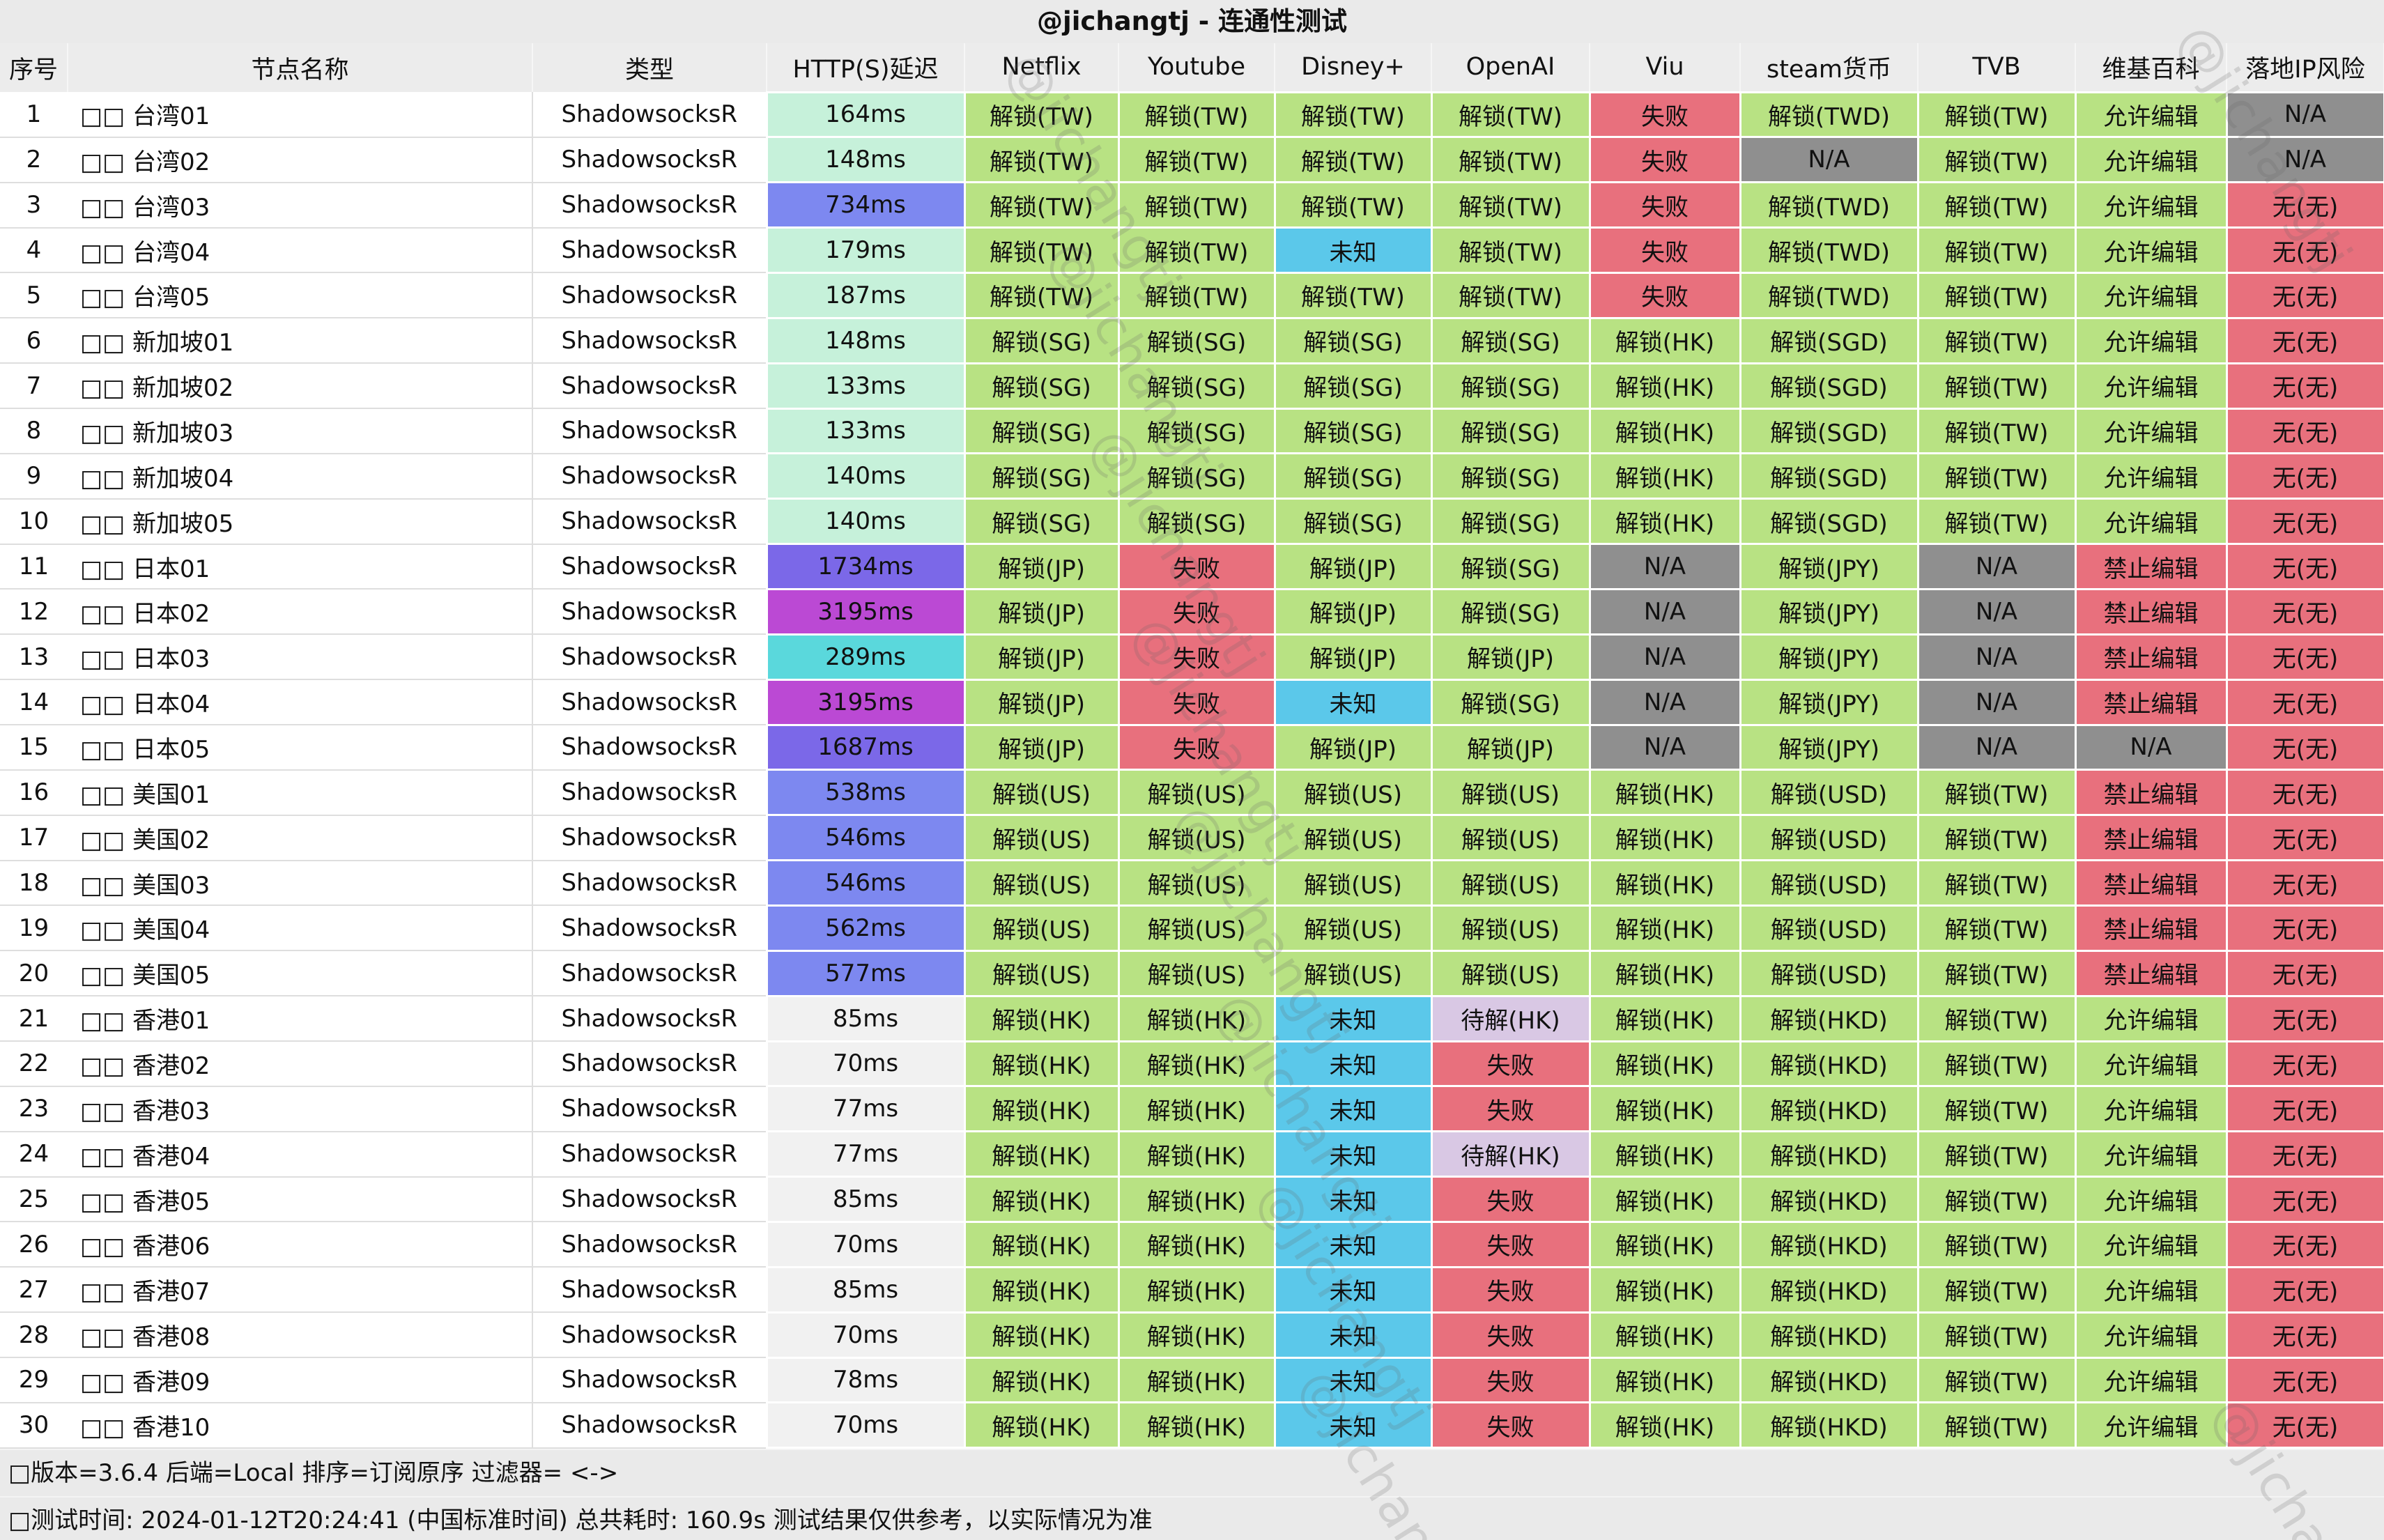 The height and width of the screenshot is (1540, 2384). What do you see at coordinates (1511, 747) in the screenshot?
I see `openai-cell: 解锁(JP)` at bounding box center [1511, 747].